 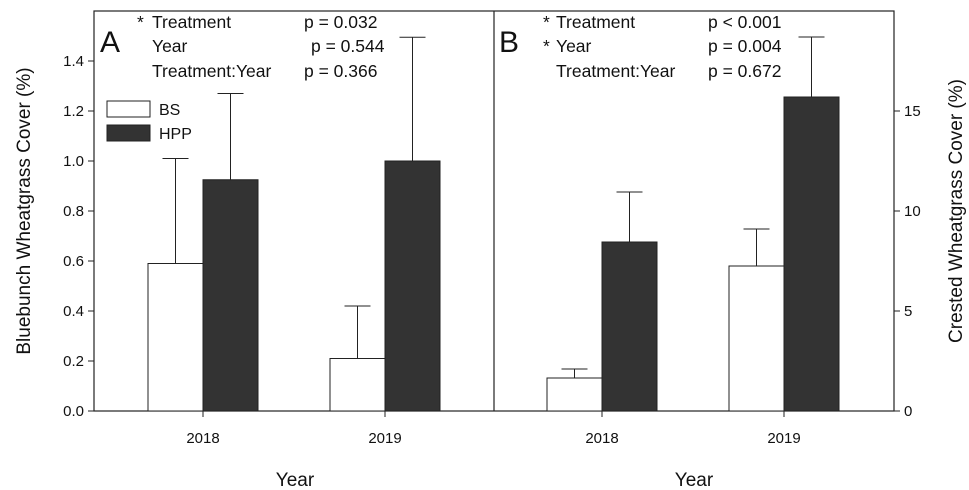 What do you see at coordinates (694, 480) in the screenshot?
I see `x-axis-title-b: Year` at bounding box center [694, 480].